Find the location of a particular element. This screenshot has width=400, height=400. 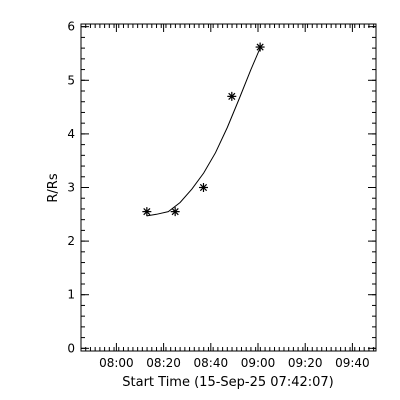

y-tick-label: 2 is located at coordinates (71, 241).